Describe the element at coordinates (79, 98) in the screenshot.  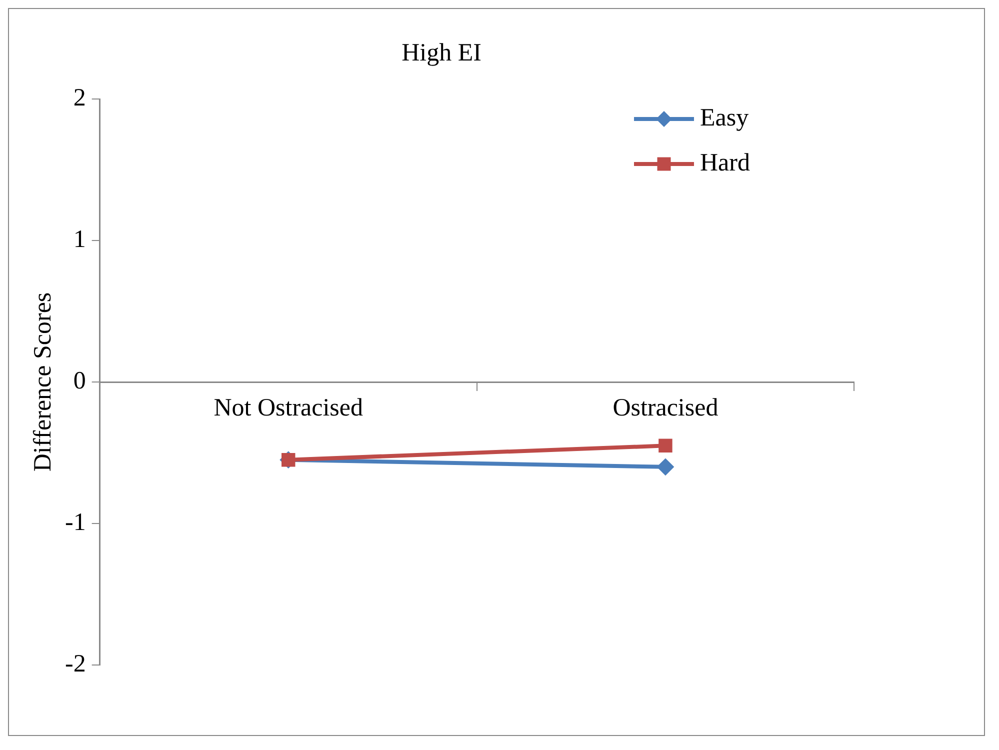
I see `y-tick-label: 2` at that location.